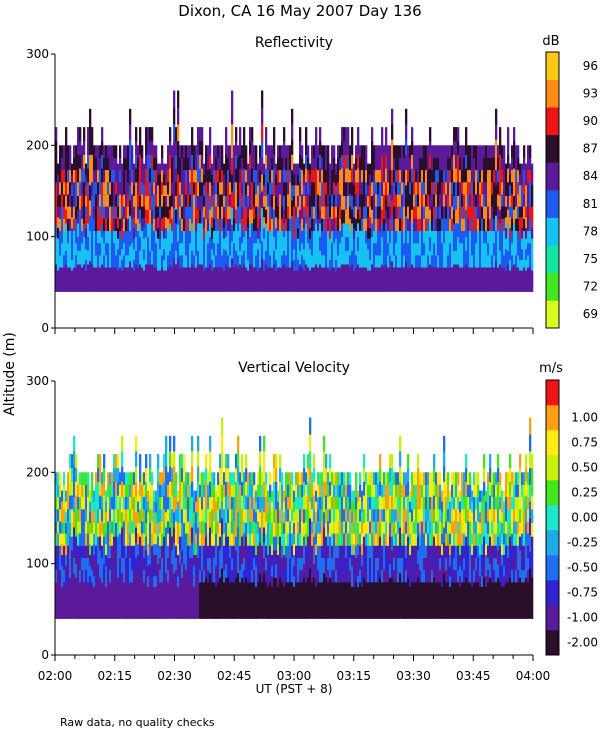 The image size is (600, 754). I want to click on reflectivity-colorbar-label: 69, so click(590, 314).